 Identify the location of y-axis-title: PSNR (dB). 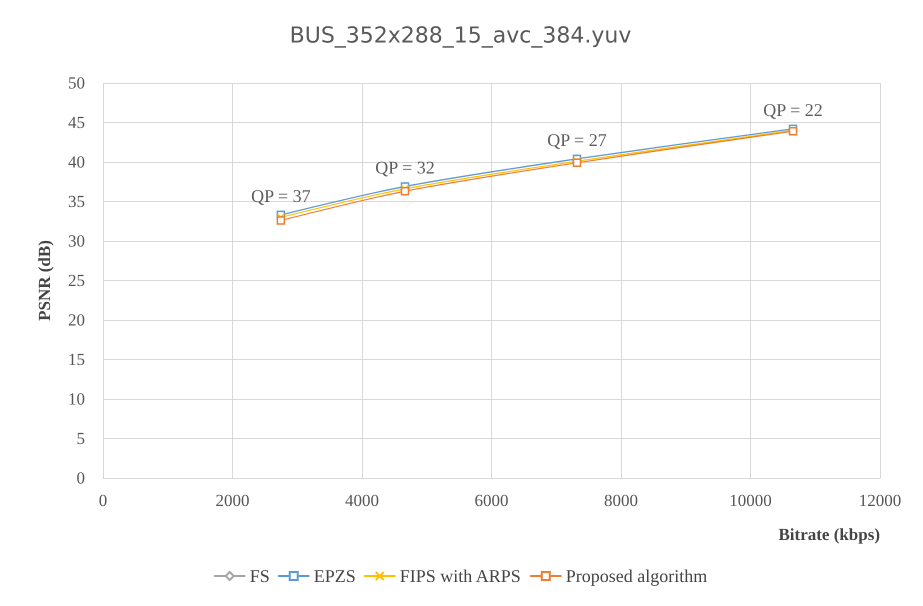
(44, 280).